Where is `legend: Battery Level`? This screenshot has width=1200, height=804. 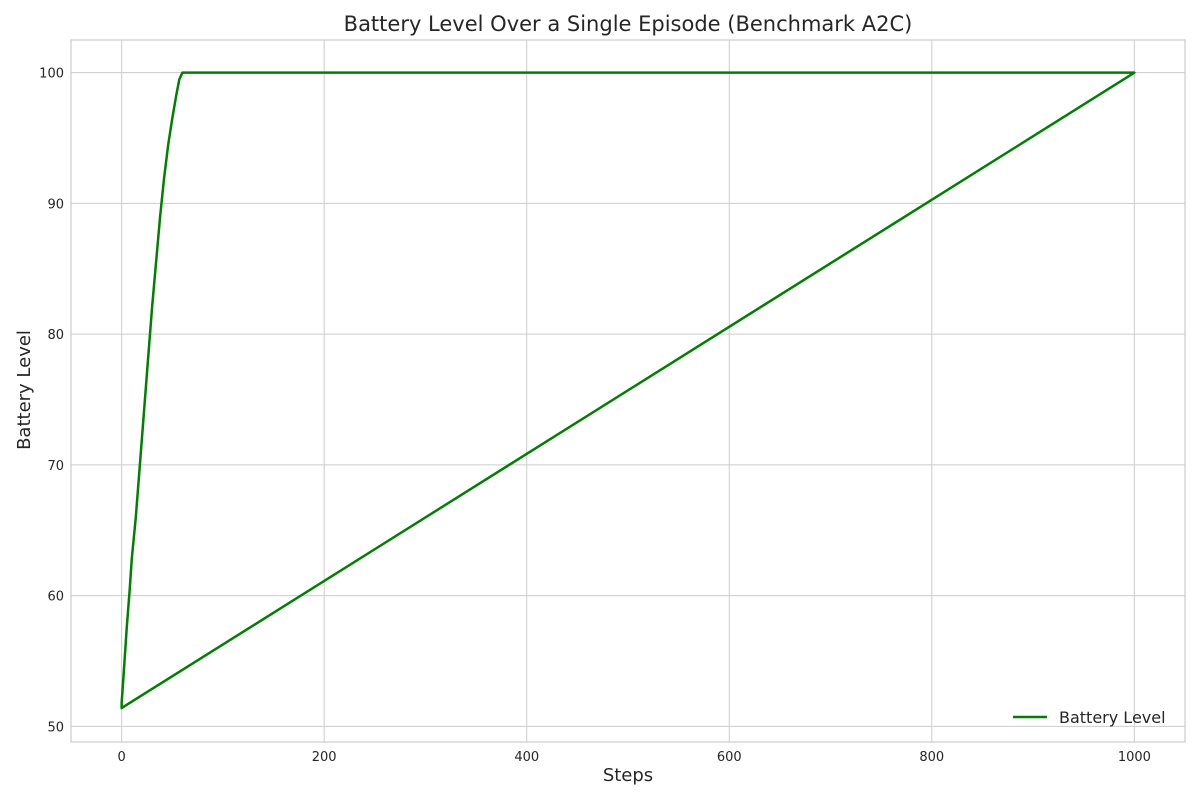
legend: Battery Level is located at coordinates (1089, 717).